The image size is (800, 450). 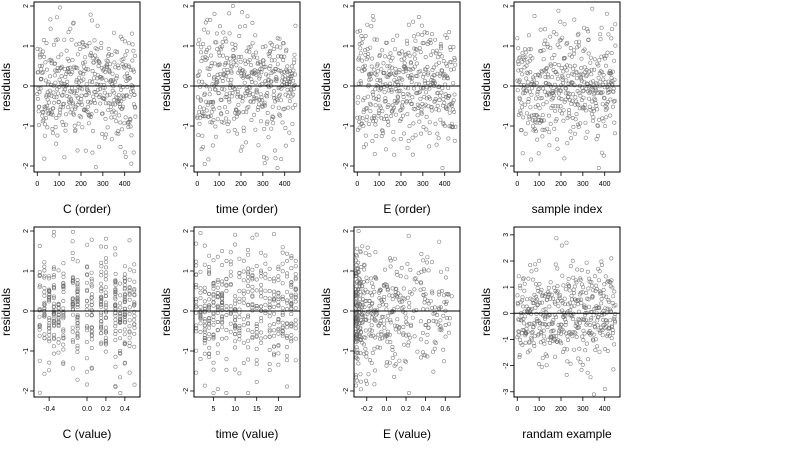 I want to click on x-tick-label: 400, so click(x=285, y=184).